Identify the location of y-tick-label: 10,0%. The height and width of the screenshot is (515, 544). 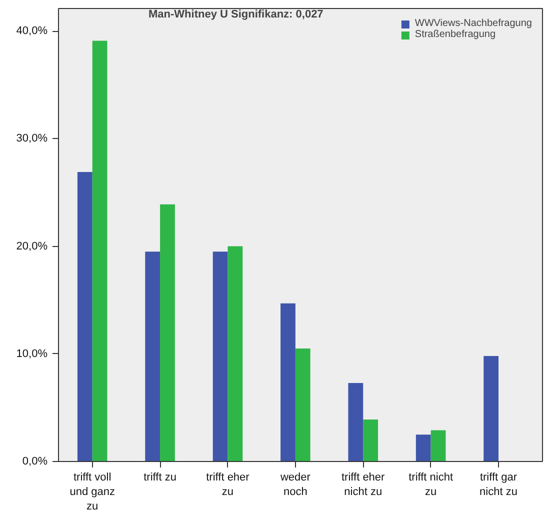
(32, 354).